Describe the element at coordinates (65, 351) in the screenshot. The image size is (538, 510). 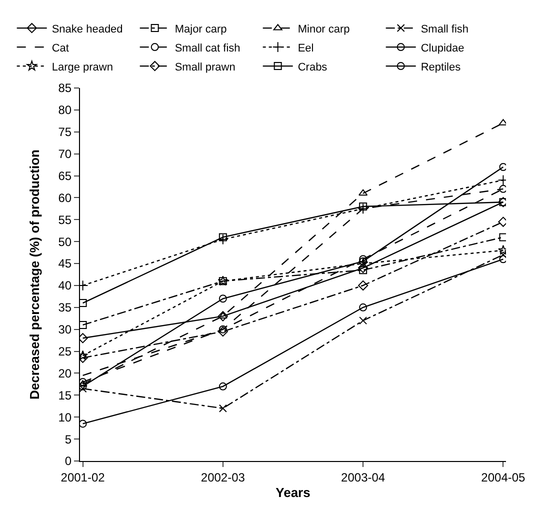
I see `y-tick-label: 25` at that location.